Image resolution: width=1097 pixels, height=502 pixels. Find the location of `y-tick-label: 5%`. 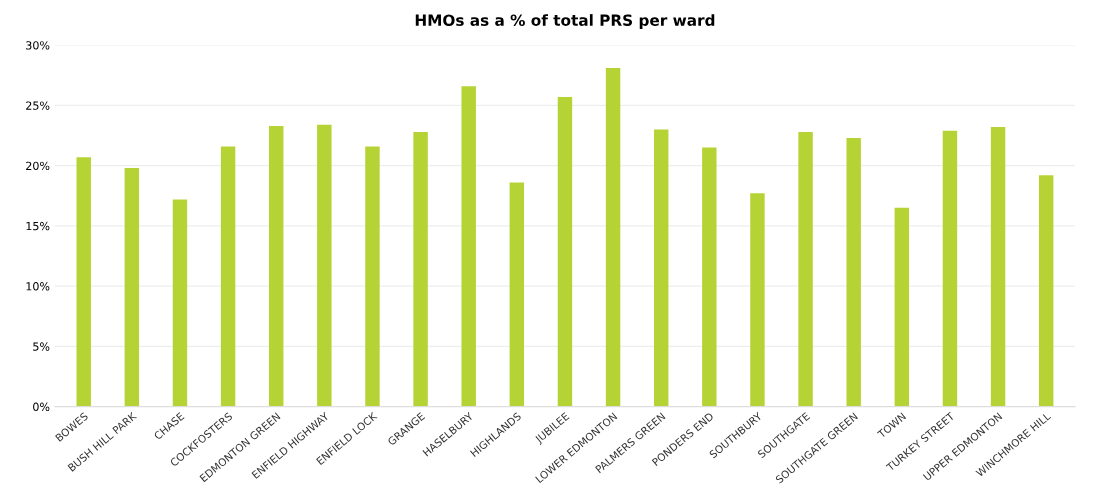

y-tick-label: 5% is located at coordinates (41, 346).